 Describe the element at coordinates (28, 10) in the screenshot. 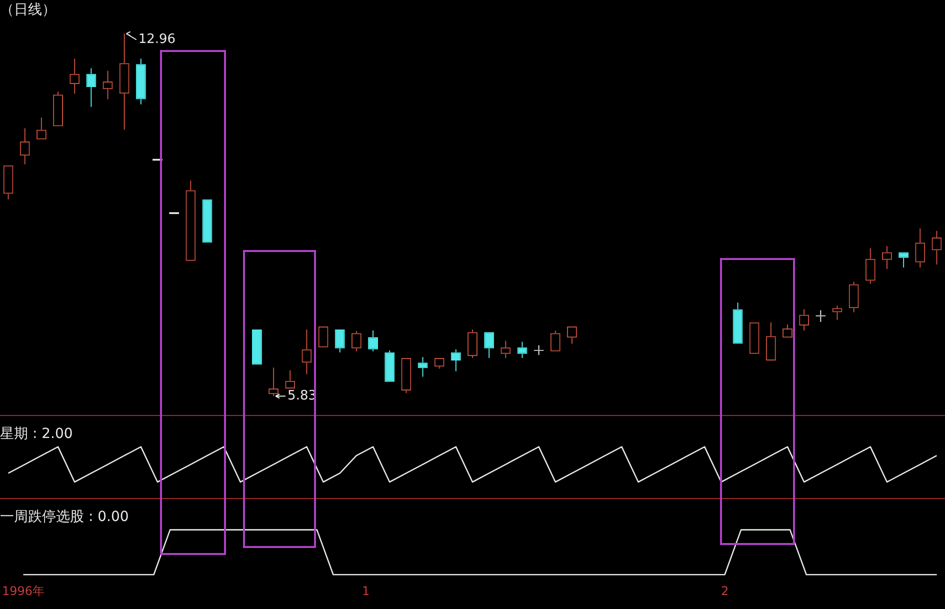

I see `chart-title: （日线）` at that location.